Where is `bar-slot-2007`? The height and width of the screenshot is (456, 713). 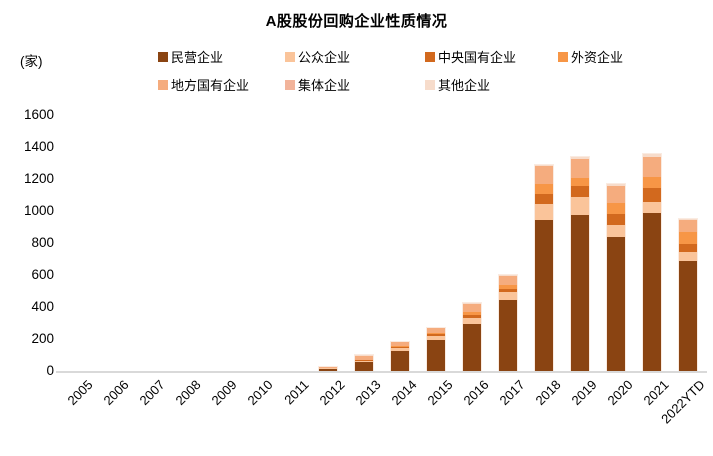
bar-slot-2007 is located at coordinates (148, 243).